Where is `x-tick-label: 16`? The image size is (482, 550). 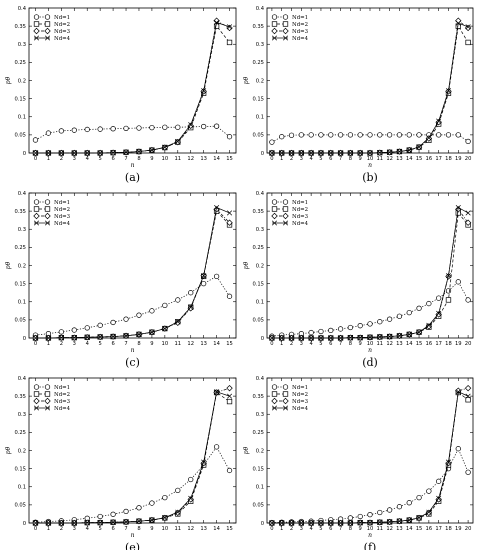 x-tick-label: 16 is located at coordinates (429, 529).